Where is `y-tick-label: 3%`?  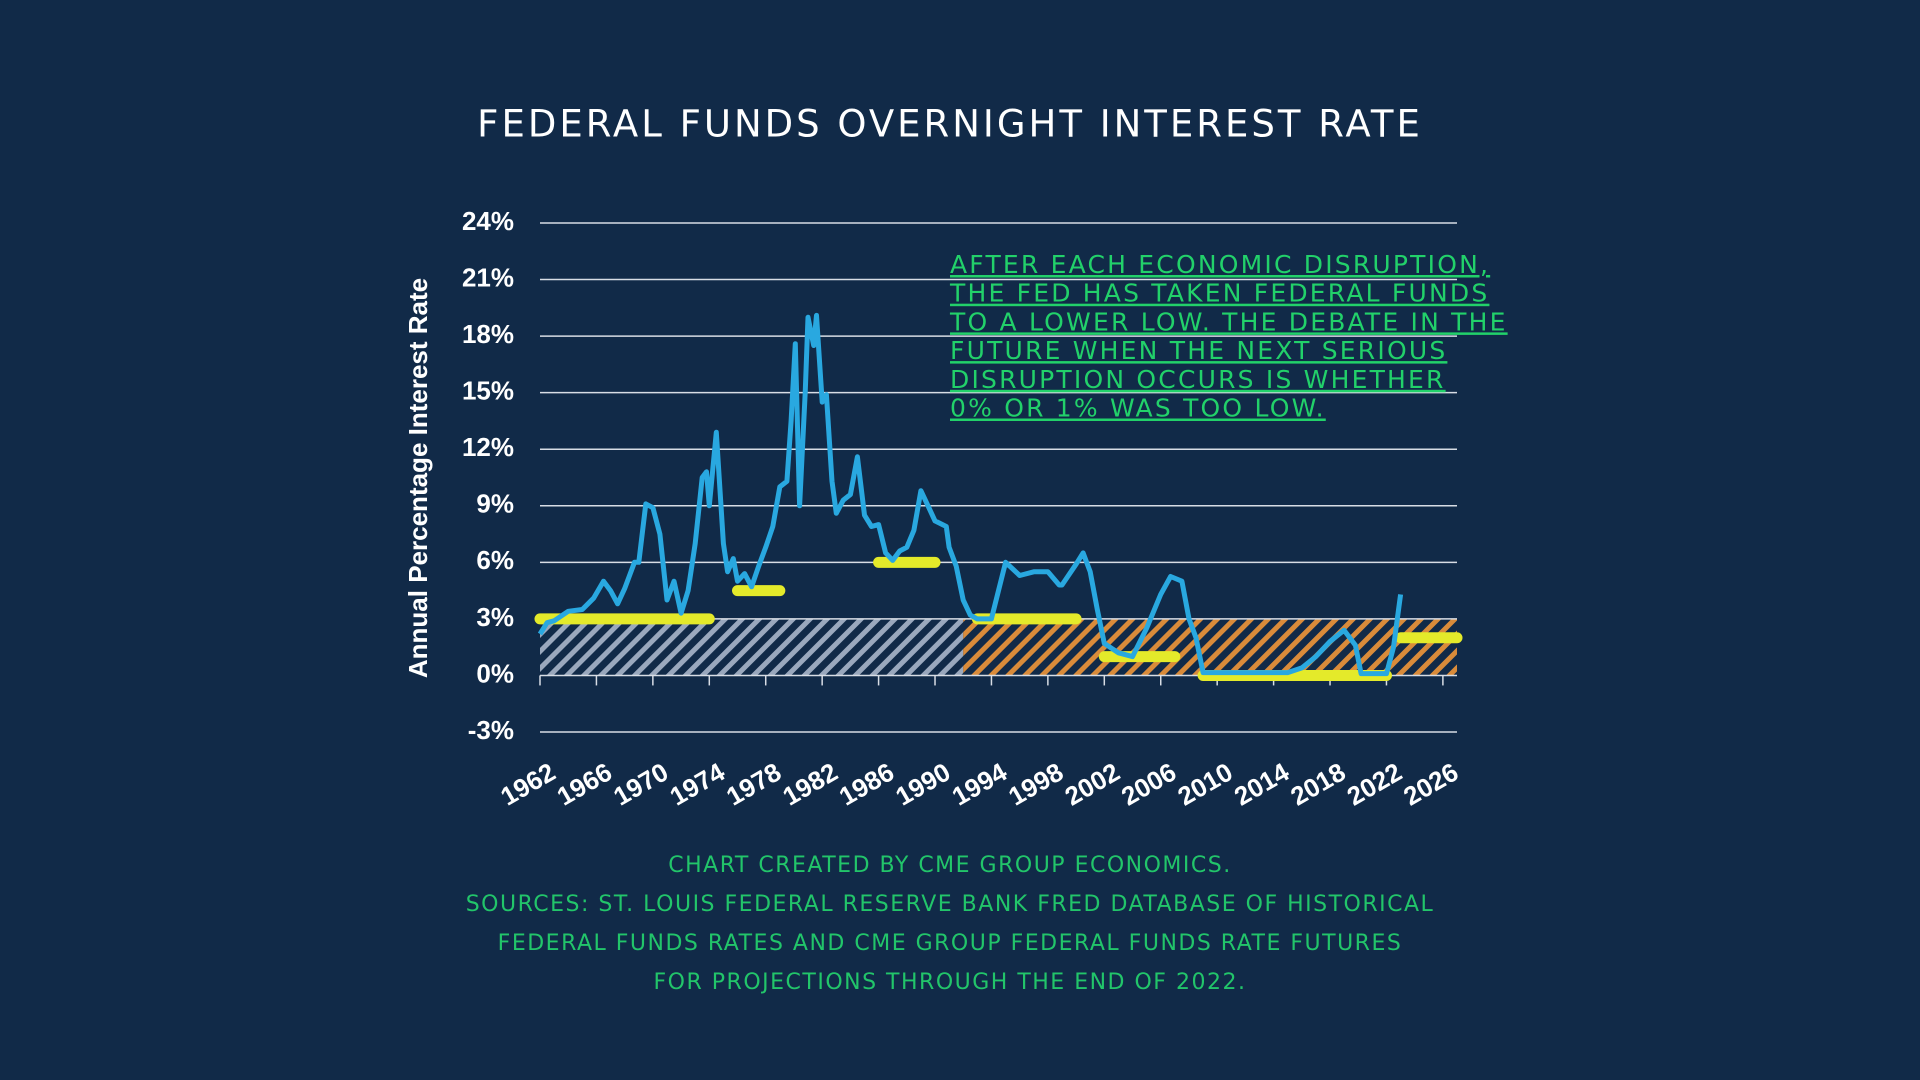 y-tick-label: 3% is located at coordinates (495, 617).